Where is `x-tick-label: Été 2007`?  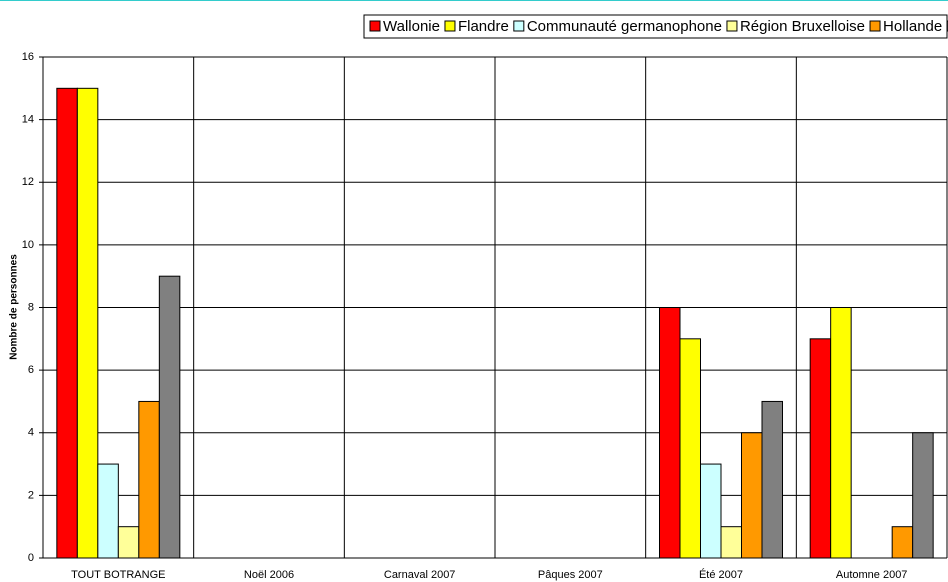 x-tick-label: Été 2007 is located at coordinates (721, 574).